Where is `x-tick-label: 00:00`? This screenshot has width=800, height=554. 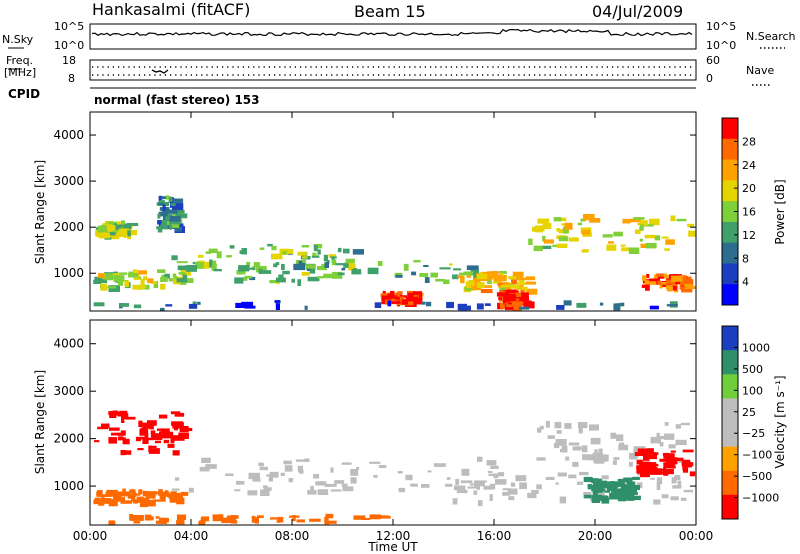
x-tick-label: 00:00 is located at coordinates (696, 536).